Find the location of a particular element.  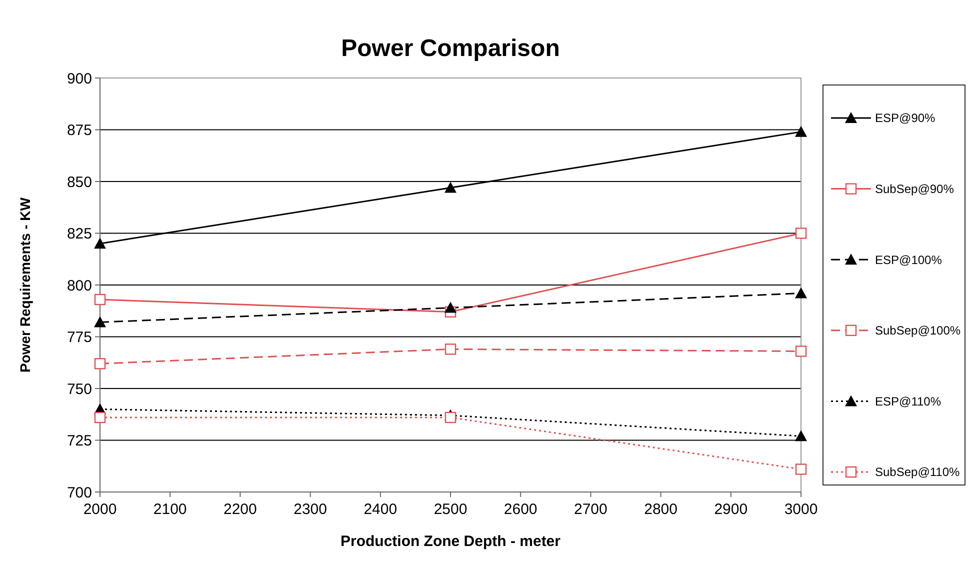

x-tick-label: 2500 is located at coordinates (451, 509).